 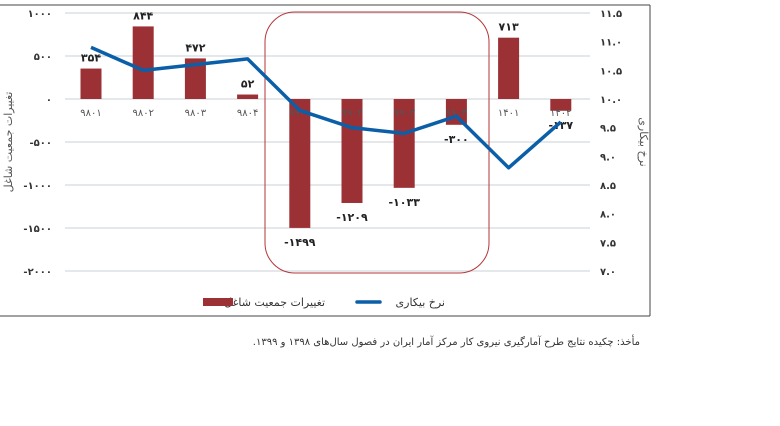 I want to click on bar-data-label: -۱۲۰۹, so click(x=352, y=217).